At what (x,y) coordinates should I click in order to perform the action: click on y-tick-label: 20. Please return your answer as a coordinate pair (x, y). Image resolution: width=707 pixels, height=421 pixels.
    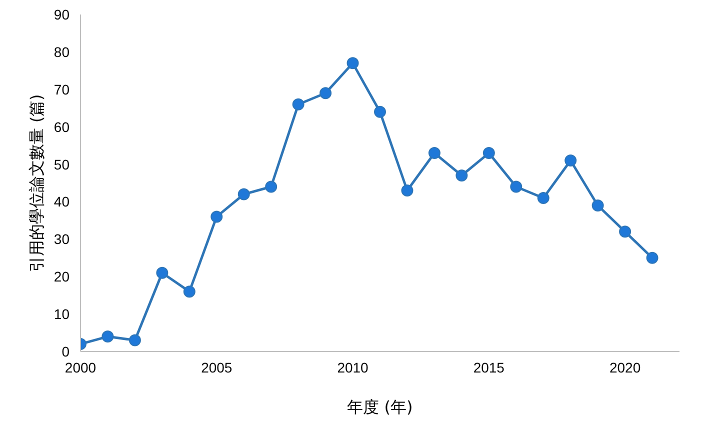
    Looking at the image, I should click on (62, 276).